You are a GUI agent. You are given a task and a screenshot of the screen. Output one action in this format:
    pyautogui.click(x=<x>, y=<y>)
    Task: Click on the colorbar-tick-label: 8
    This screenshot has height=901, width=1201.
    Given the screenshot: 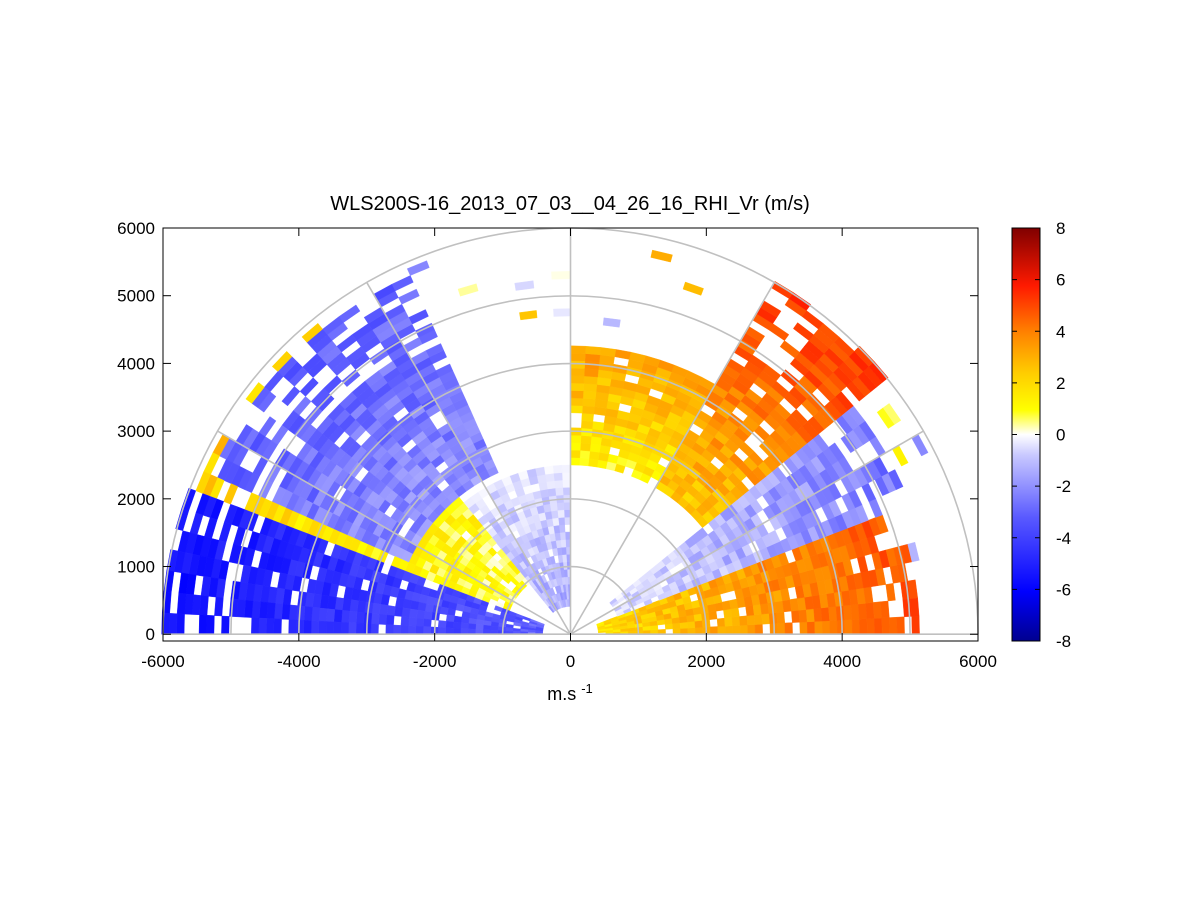 What is the action you would take?
    pyautogui.click(x=1060, y=228)
    